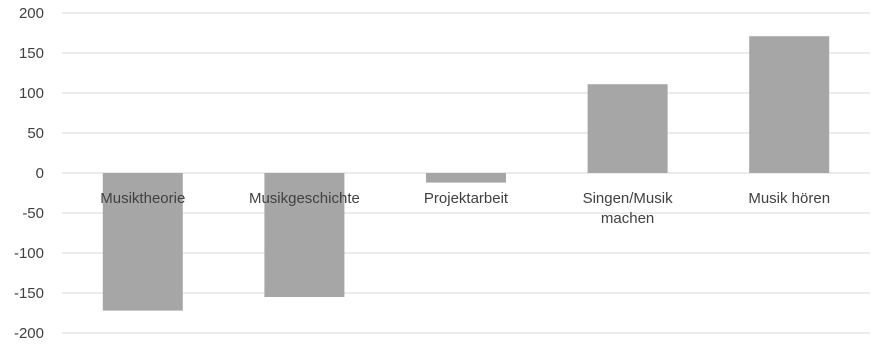 Image resolution: width=885 pixels, height=346 pixels. I want to click on y-tick-label: 100, so click(31, 93).